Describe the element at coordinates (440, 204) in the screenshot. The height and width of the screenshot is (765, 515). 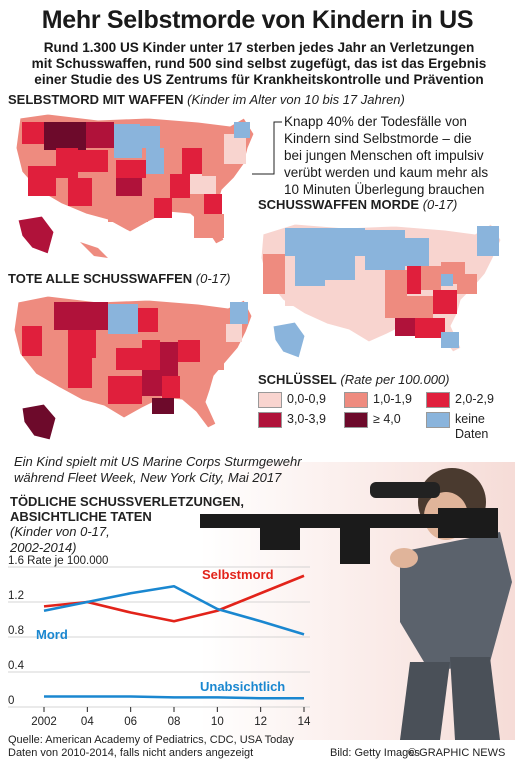
I see `homicide-map-subtitle: (0-17)` at that location.